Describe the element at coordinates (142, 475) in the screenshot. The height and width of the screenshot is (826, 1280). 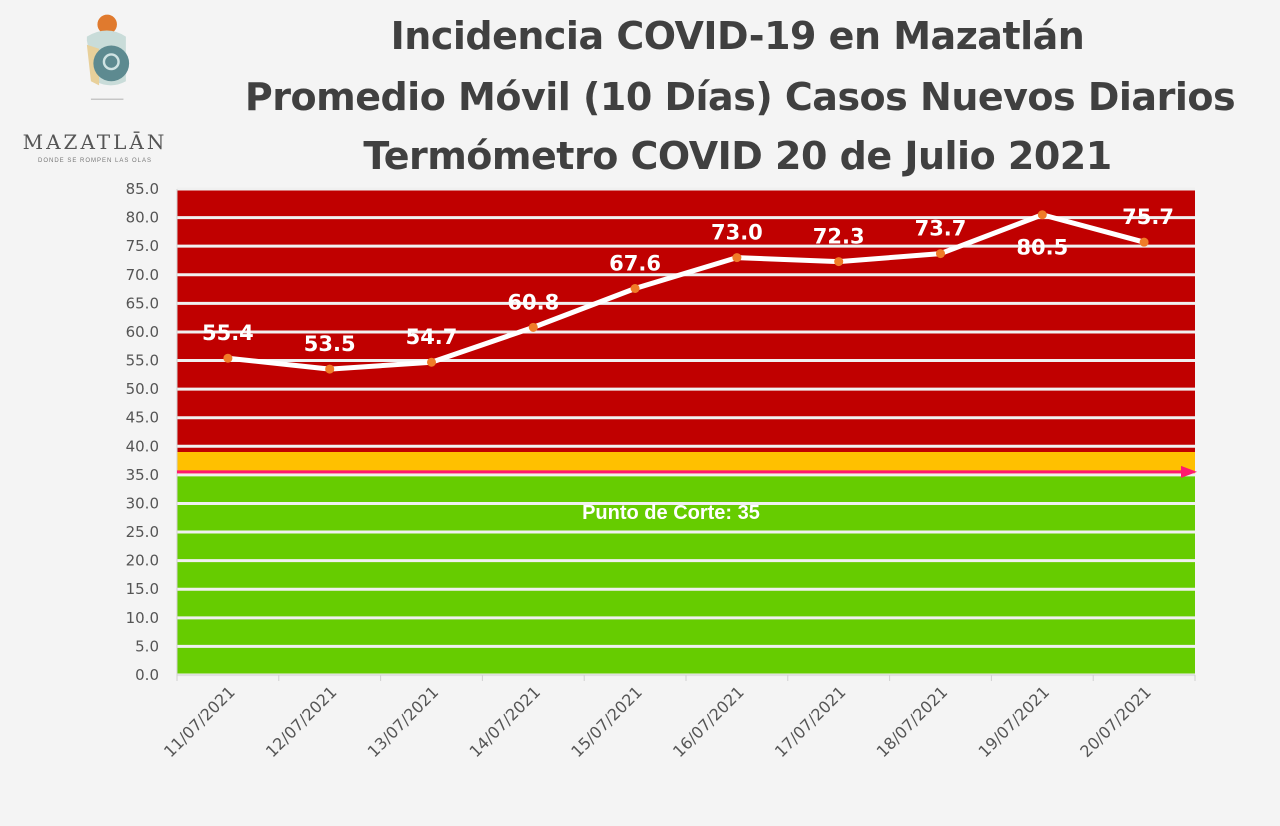
I see `y-tick-label: 35.0` at that location.